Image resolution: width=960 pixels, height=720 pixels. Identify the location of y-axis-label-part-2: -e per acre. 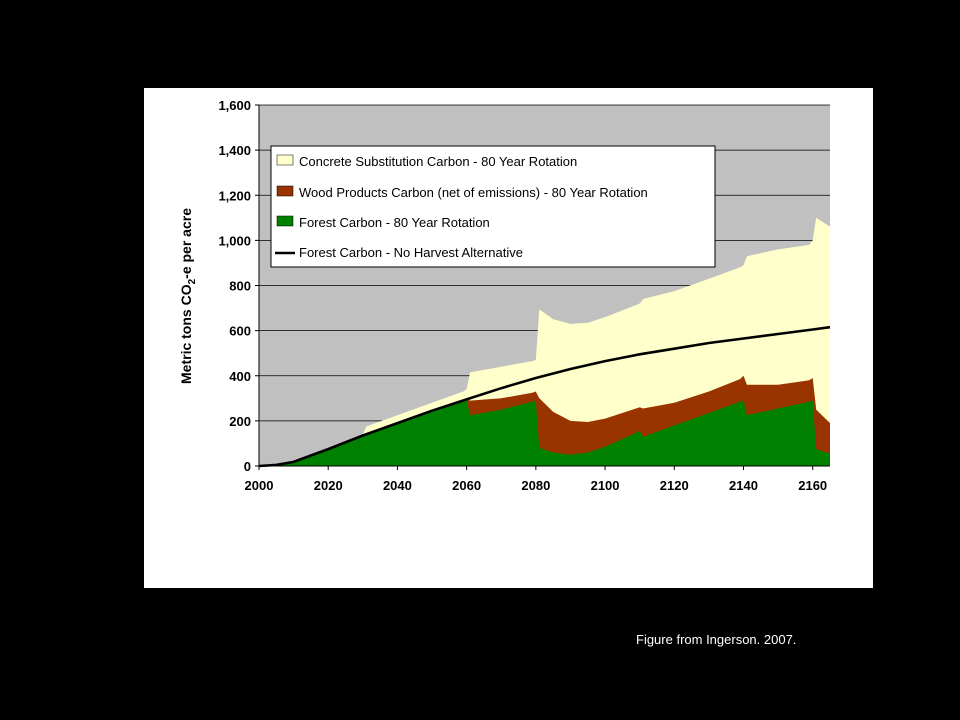
(186, 243).